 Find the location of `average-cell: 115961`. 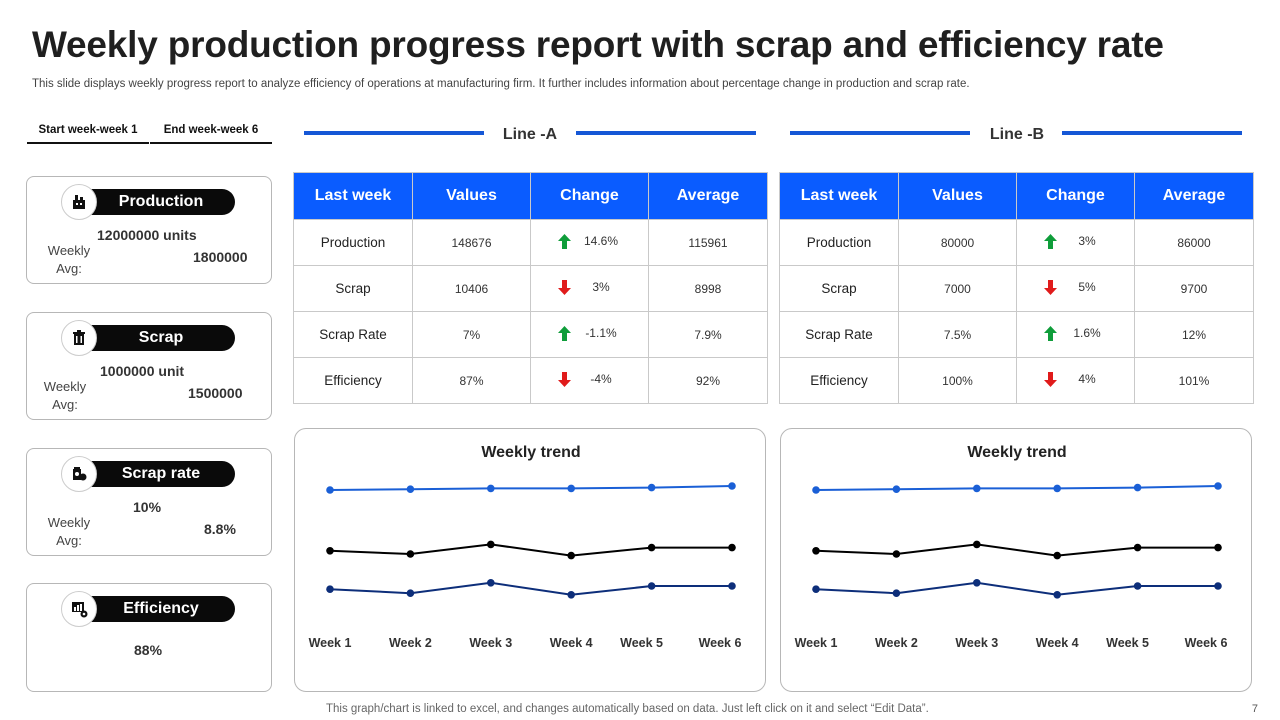

average-cell: 115961 is located at coordinates (708, 242).